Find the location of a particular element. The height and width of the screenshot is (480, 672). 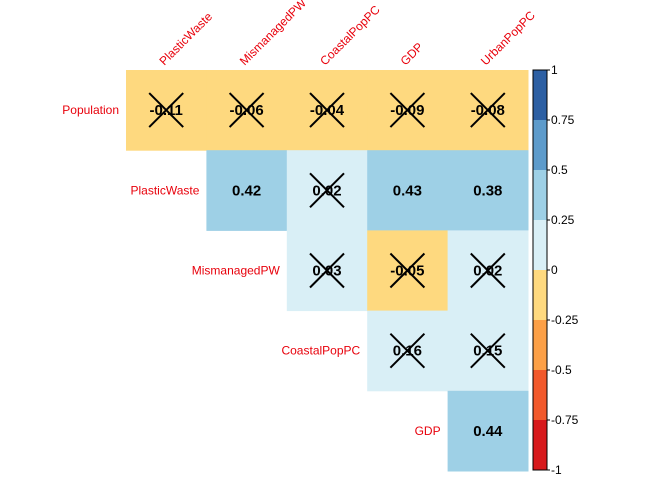

cell-MismanagedPW-CoastalPopPC: 0.03 is located at coordinates (327, 271).